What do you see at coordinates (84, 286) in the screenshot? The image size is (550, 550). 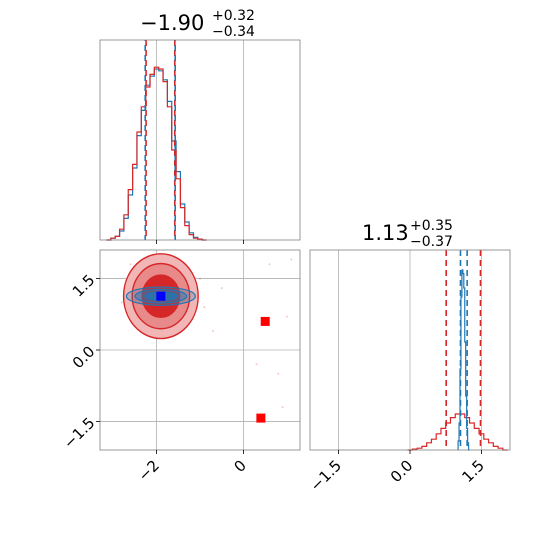 I see `y-tick-label: 1.5` at bounding box center [84, 286].